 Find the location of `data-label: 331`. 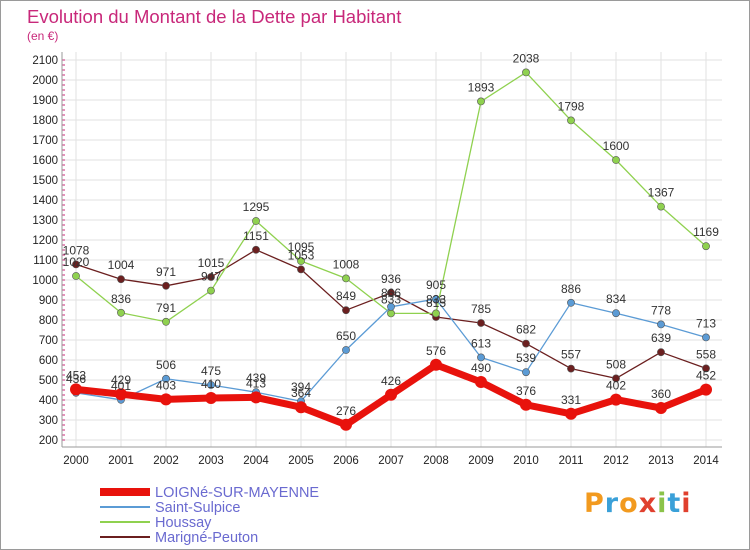

data-label: 331 is located at coordinates (571, 400).